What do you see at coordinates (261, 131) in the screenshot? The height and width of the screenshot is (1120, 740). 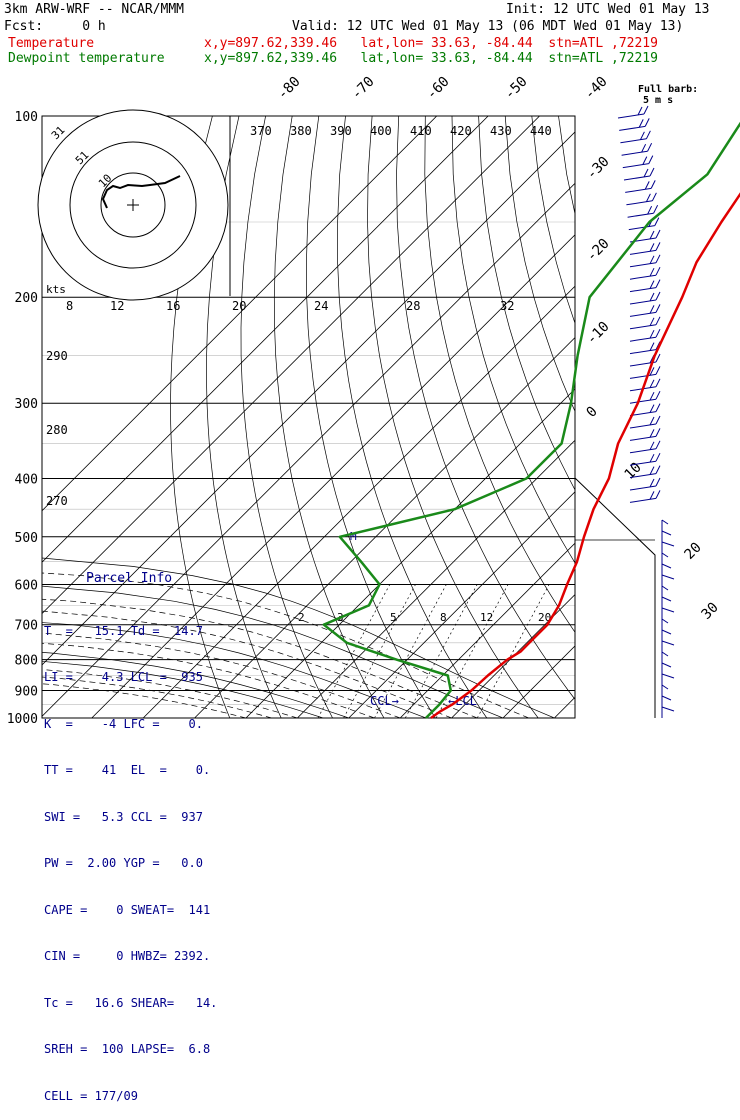 I see `theta-label: 370` at bounding box center [261, 131].